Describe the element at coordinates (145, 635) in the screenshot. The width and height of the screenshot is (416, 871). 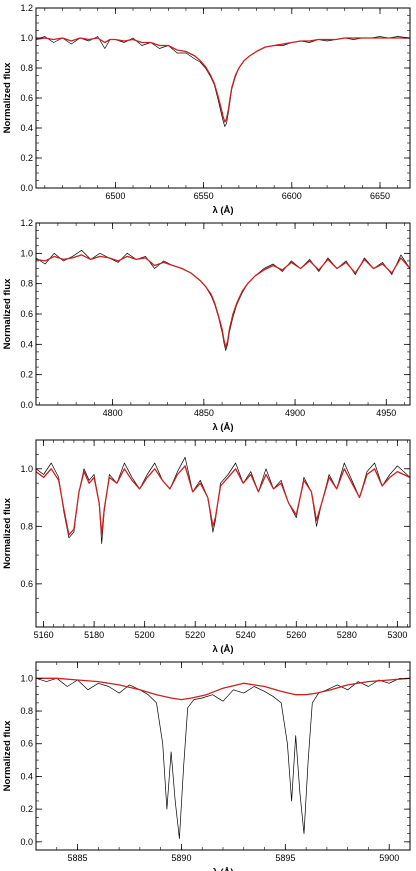
I see `x-tick-label: 5200` at that location.